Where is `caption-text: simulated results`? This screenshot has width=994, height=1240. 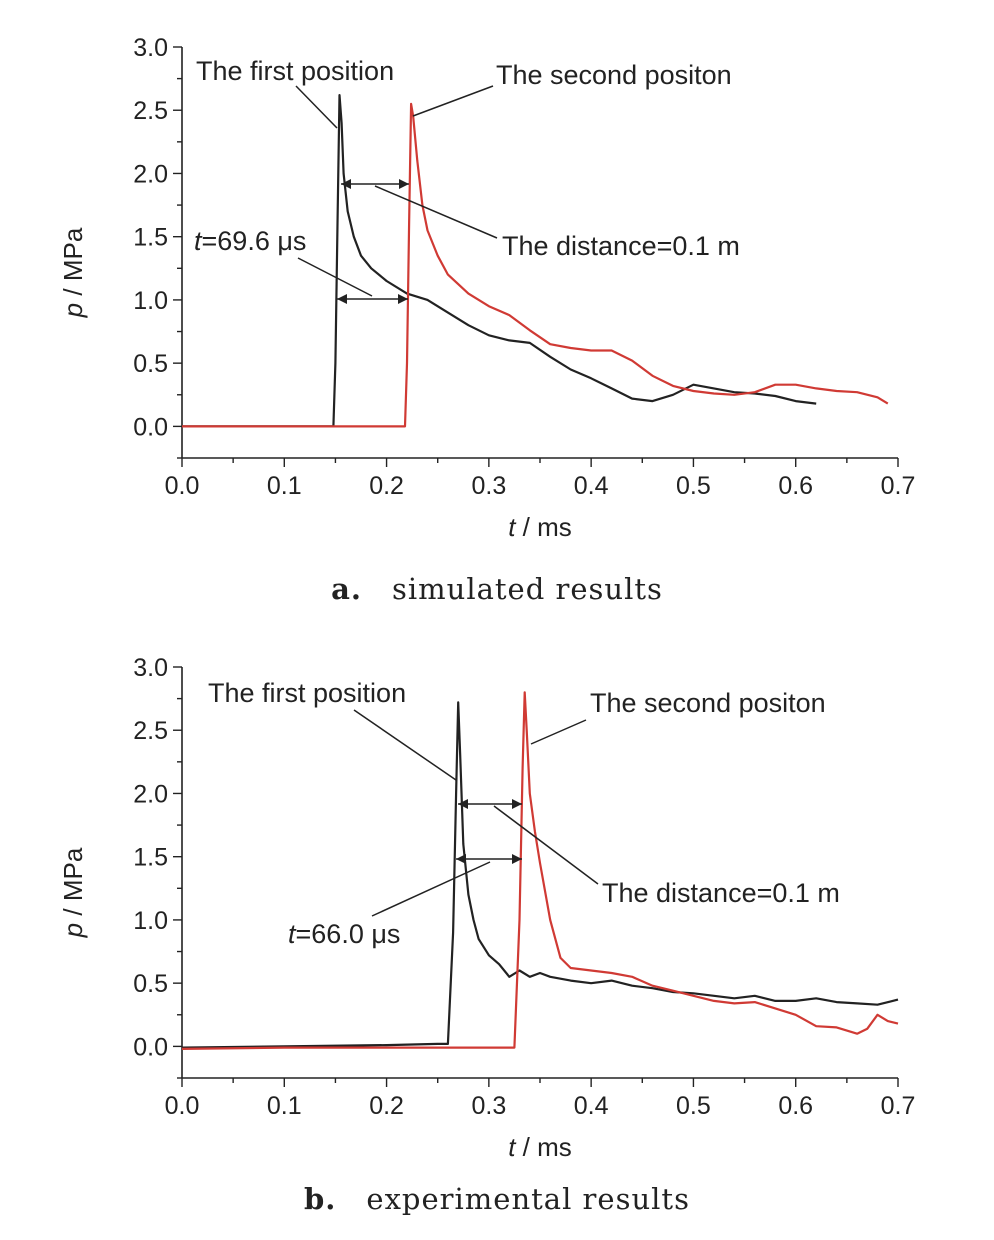 caption-text: simulated results is located at coordinates (527, 589).